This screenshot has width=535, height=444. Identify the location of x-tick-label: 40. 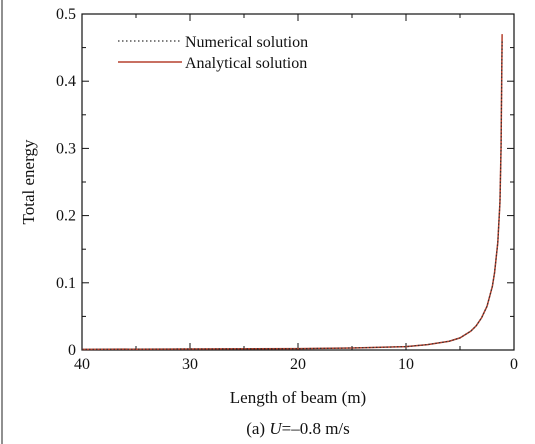
(82, 364).